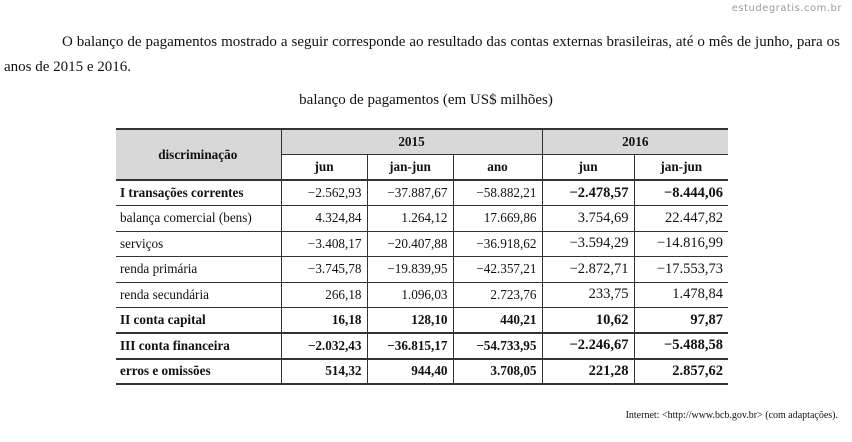 The image size is (852, 442). Describe the element at coordinates (587, 244) in the screenshot. I see `cell: −3.594,29` at that location.